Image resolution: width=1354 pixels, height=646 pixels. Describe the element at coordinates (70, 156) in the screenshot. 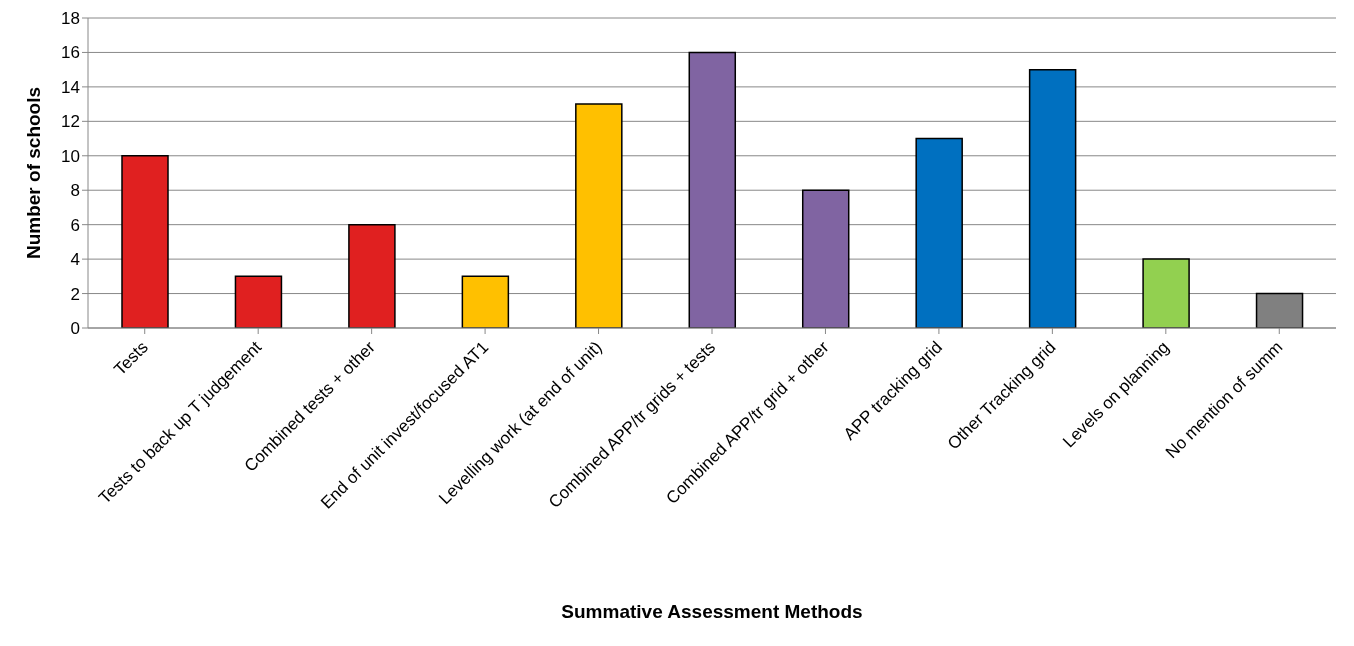

I see `y-tick-label: 10` at that location.